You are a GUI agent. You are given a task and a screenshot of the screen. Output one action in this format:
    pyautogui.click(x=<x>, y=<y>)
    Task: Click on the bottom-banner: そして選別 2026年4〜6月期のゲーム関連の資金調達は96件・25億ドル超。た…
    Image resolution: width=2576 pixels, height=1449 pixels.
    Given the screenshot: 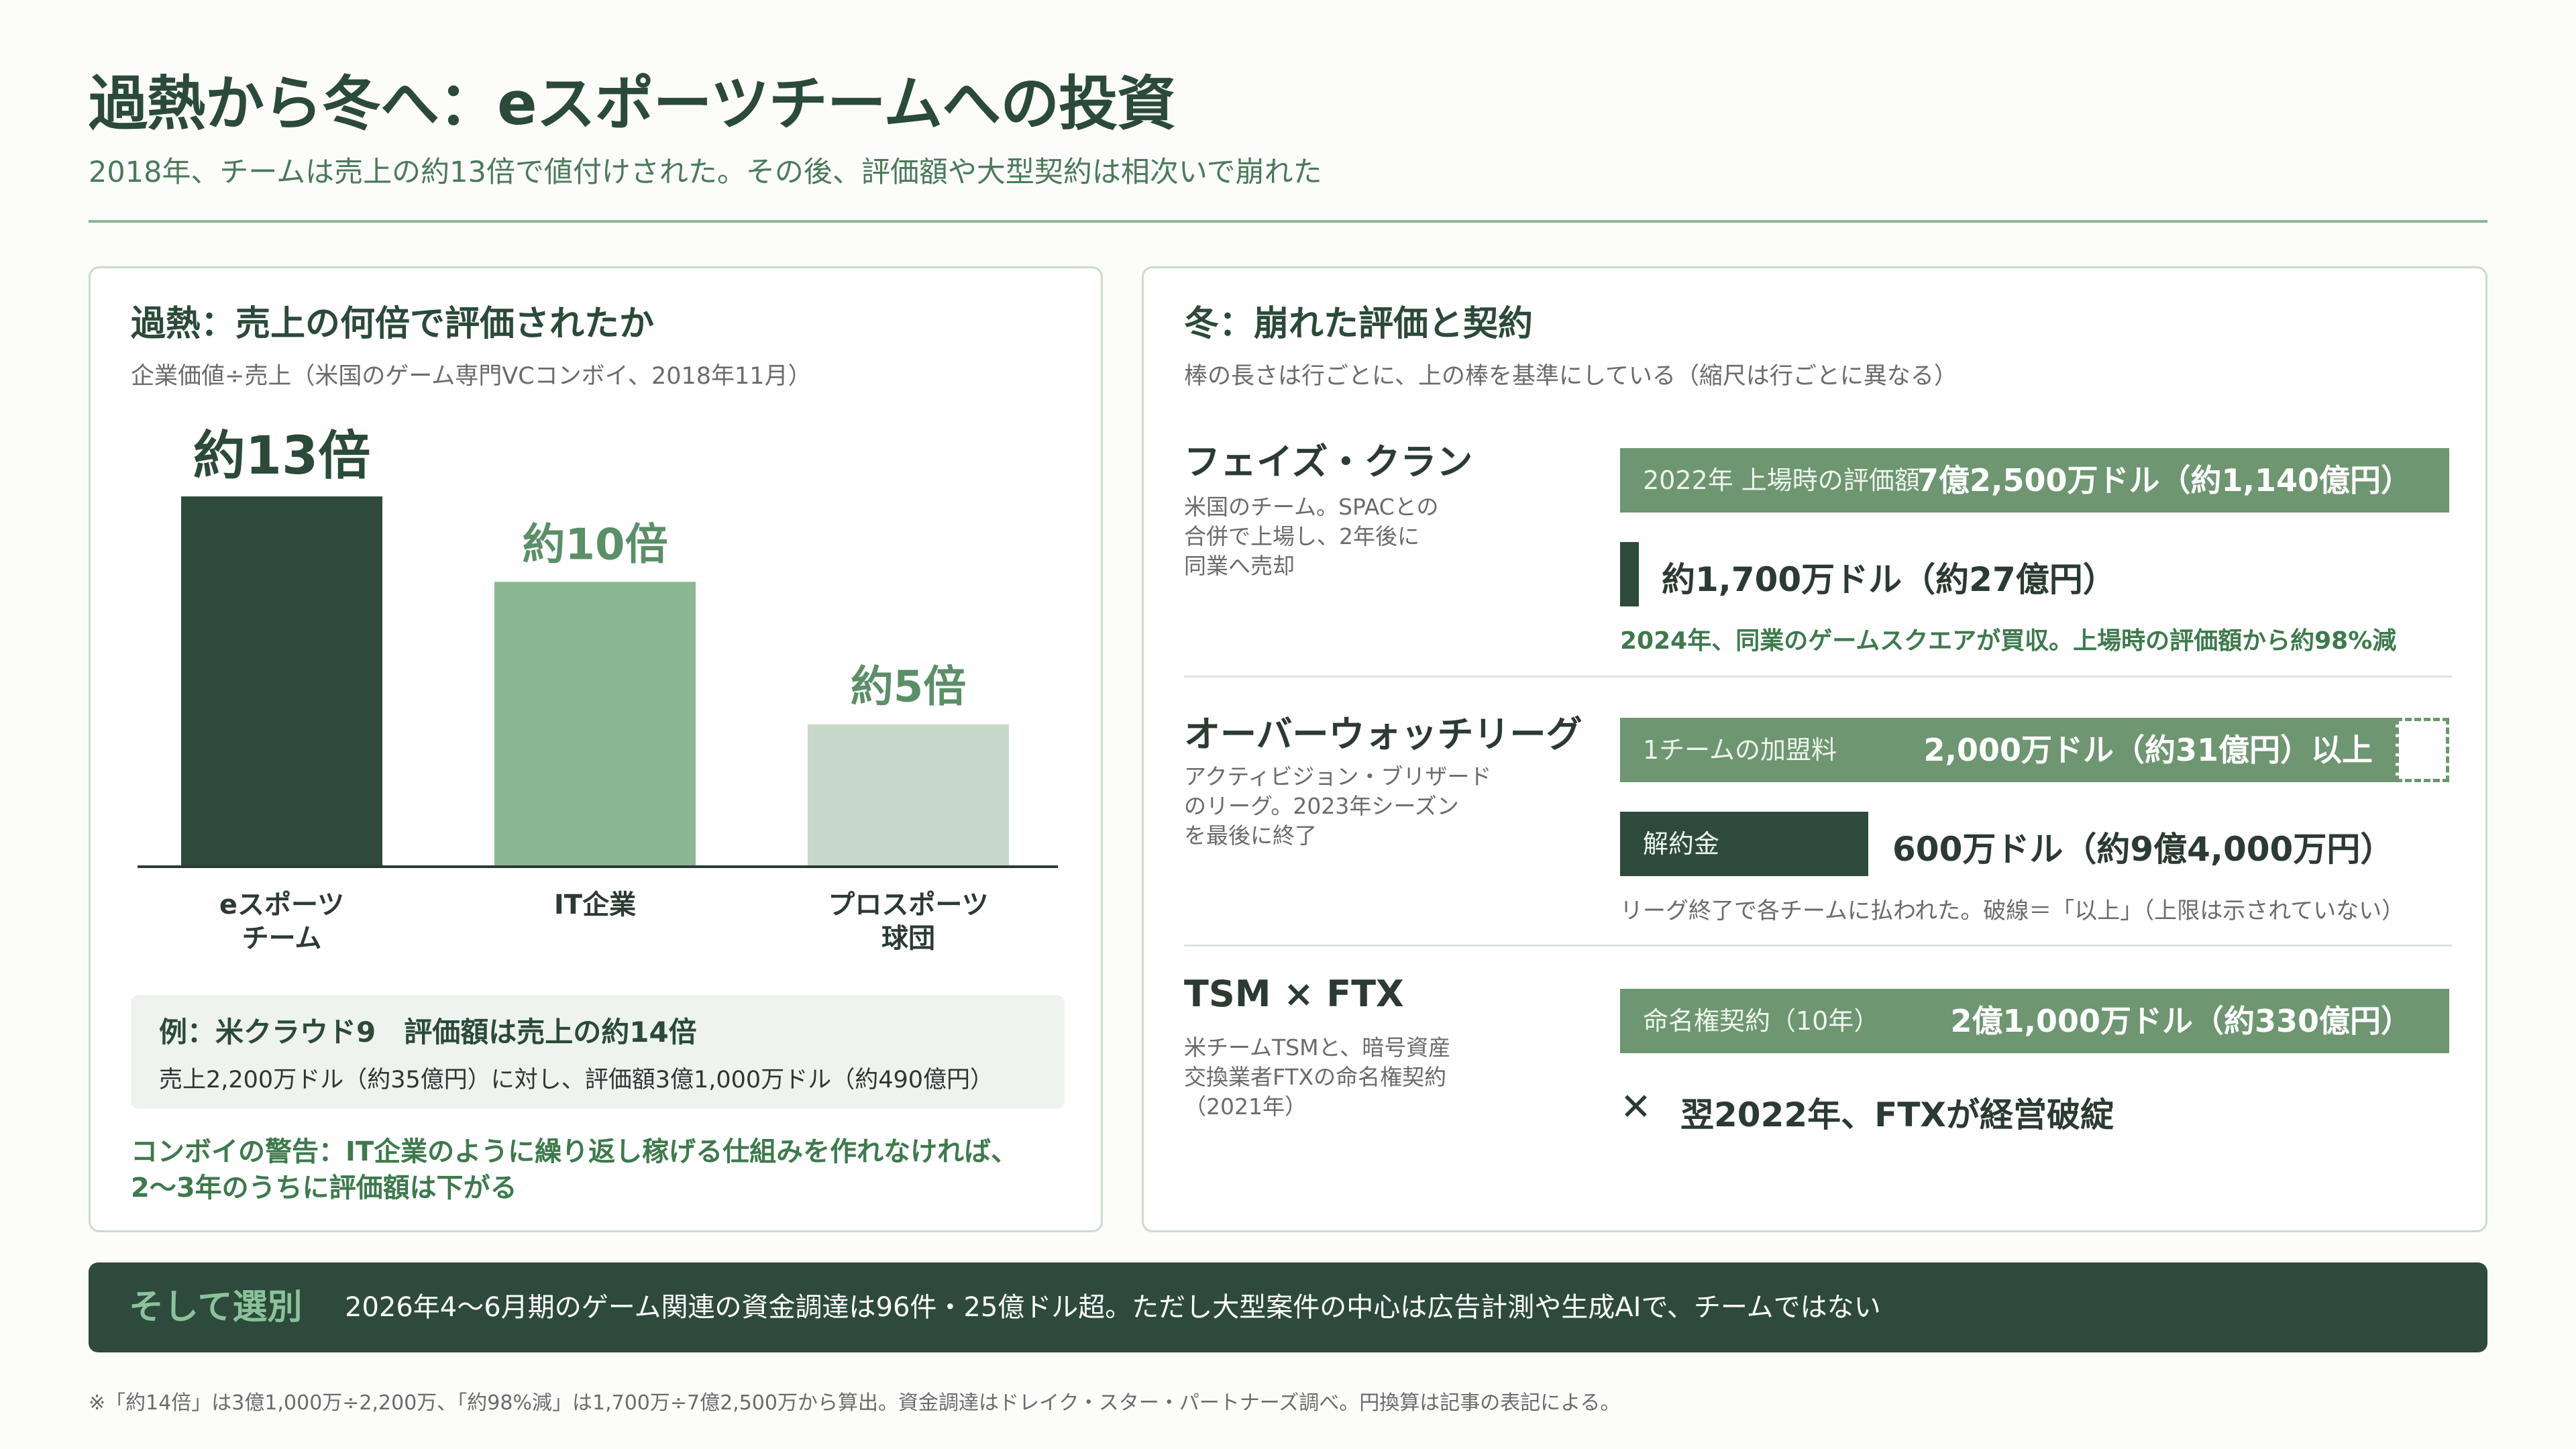 What is the action you would take?
    pyautogui.click(x=1288, y=1307)
    